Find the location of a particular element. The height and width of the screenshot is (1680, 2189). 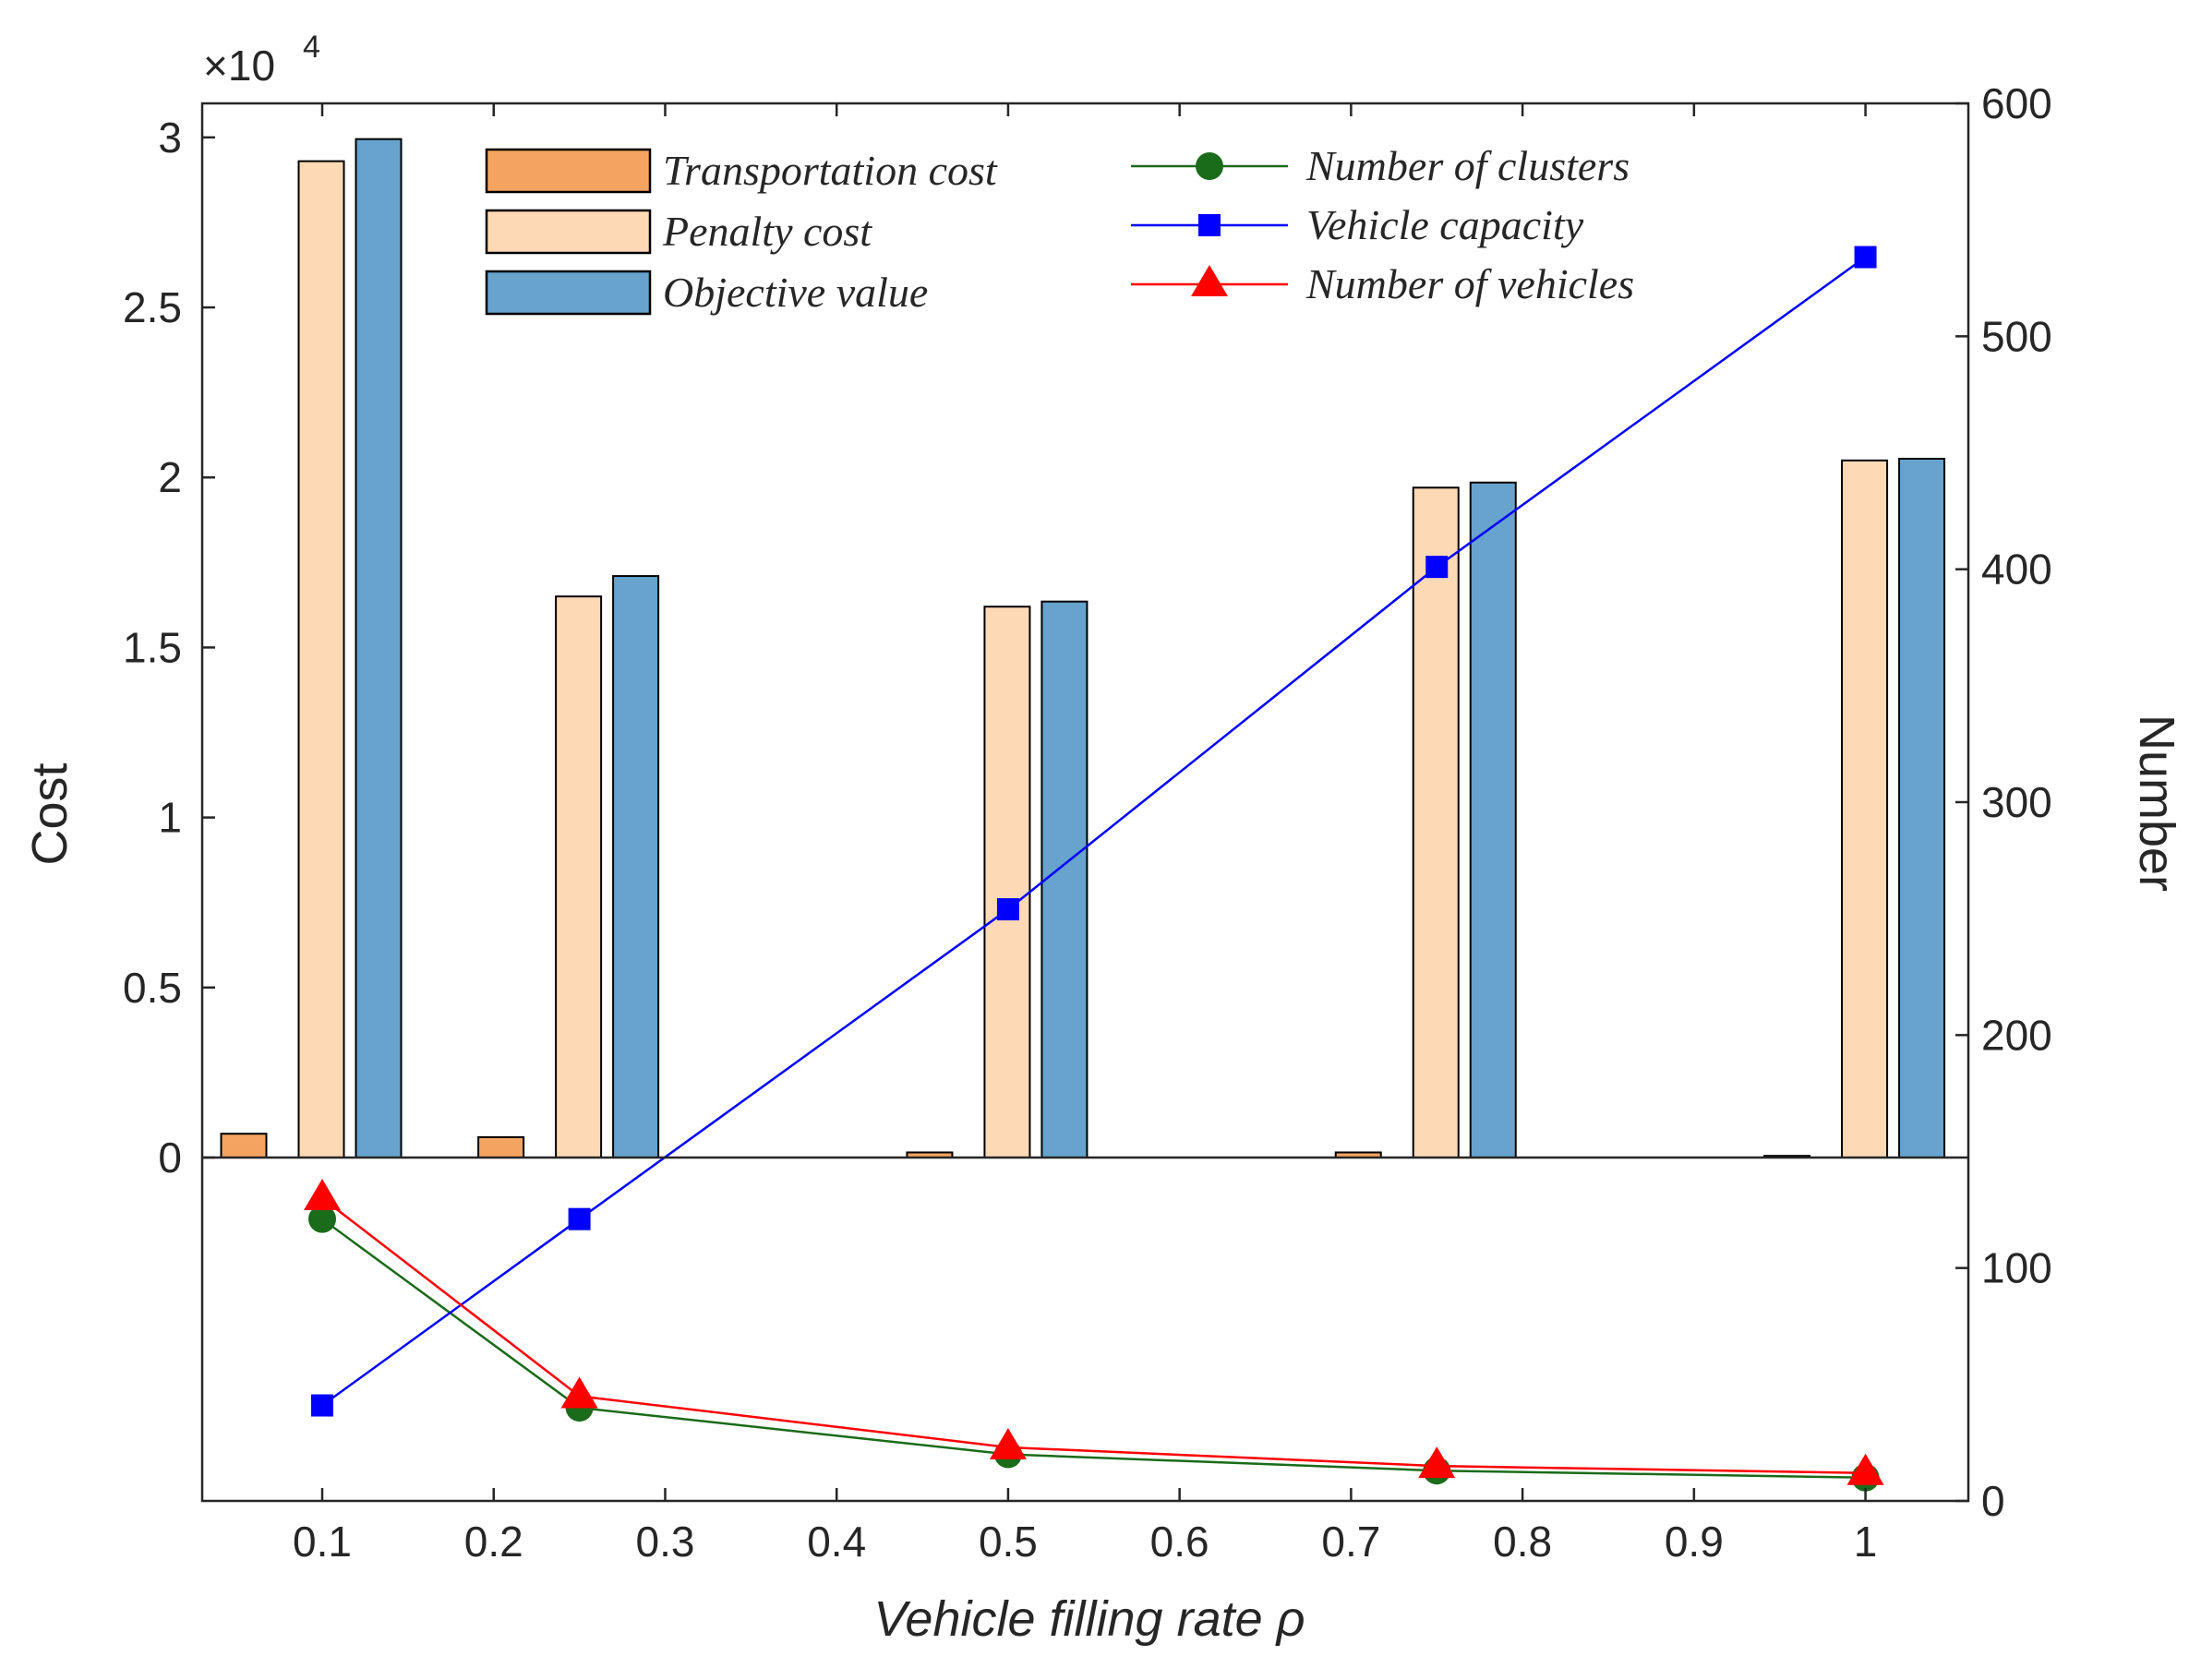

x-tick-label-2: 0.3 is located at coordinates (664, 1542).